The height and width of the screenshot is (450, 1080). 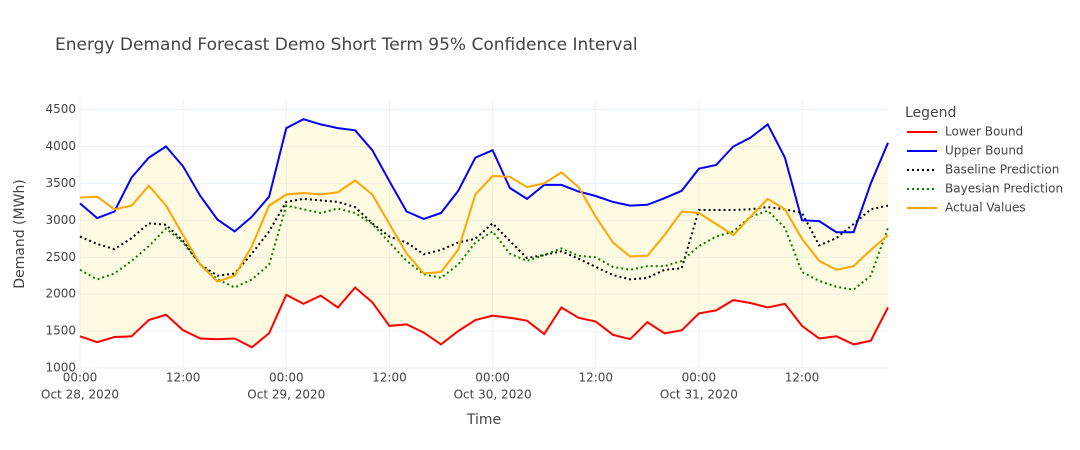 What do you see at coordinates (60, 257) in the screenshot?
I see `y-tick-label: 2500` at bounding box center [60, 257].